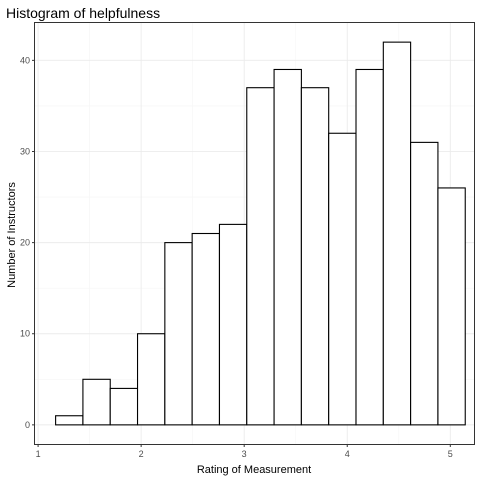  Describe the element at coordinates (25, 243) in the screenshot. I see `y-tick-label: 20` at that location.